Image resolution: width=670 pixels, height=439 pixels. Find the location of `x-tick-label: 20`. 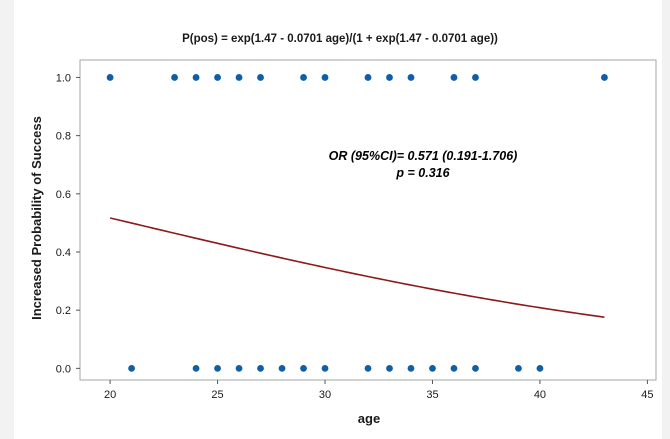

x-tick-label: 20 is located at coordinates (110, 395).